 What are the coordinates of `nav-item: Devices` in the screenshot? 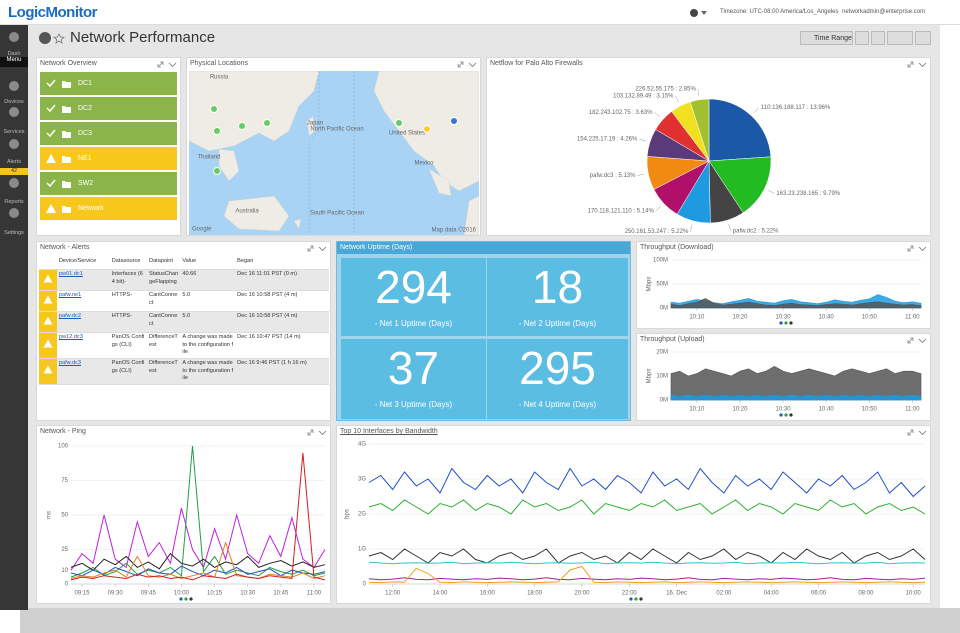 It's located at (14, 102).